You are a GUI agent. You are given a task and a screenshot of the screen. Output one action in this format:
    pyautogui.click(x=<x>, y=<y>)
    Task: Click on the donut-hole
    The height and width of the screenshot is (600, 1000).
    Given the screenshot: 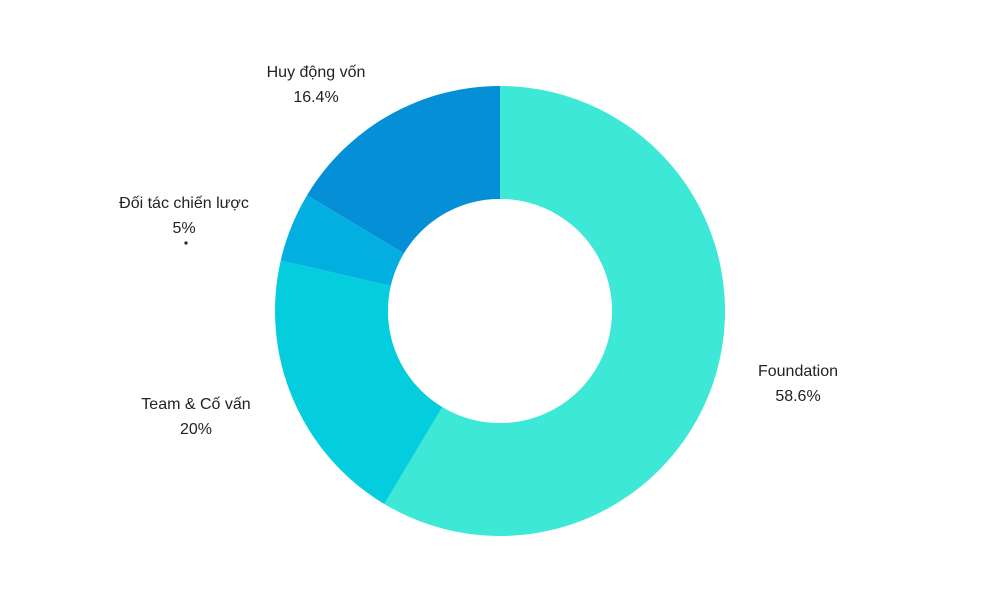 What is the action you would take?
    pyautogui.click(x=500, y=311)
    